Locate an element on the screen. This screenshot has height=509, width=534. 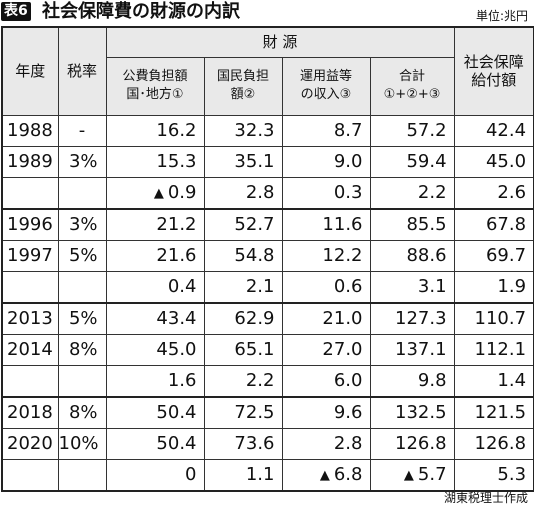
table-number-badge: 表6 is located at coordinates (16, 11).